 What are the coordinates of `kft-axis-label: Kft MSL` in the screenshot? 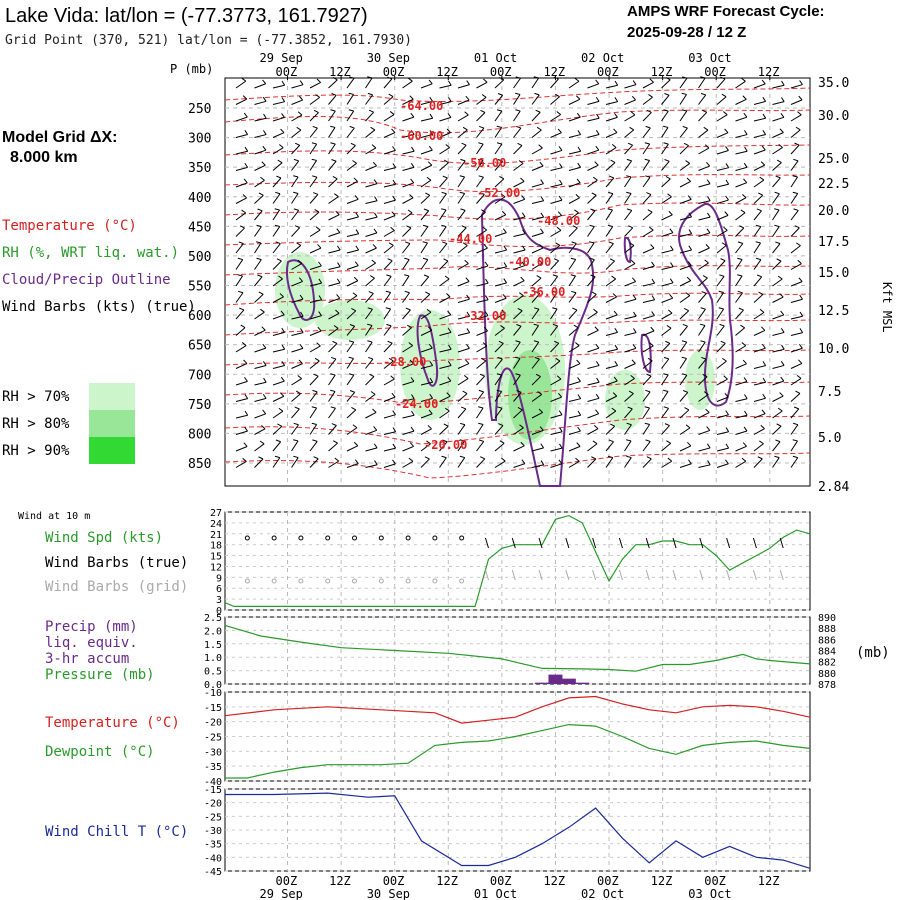 It's located at (887, 307).